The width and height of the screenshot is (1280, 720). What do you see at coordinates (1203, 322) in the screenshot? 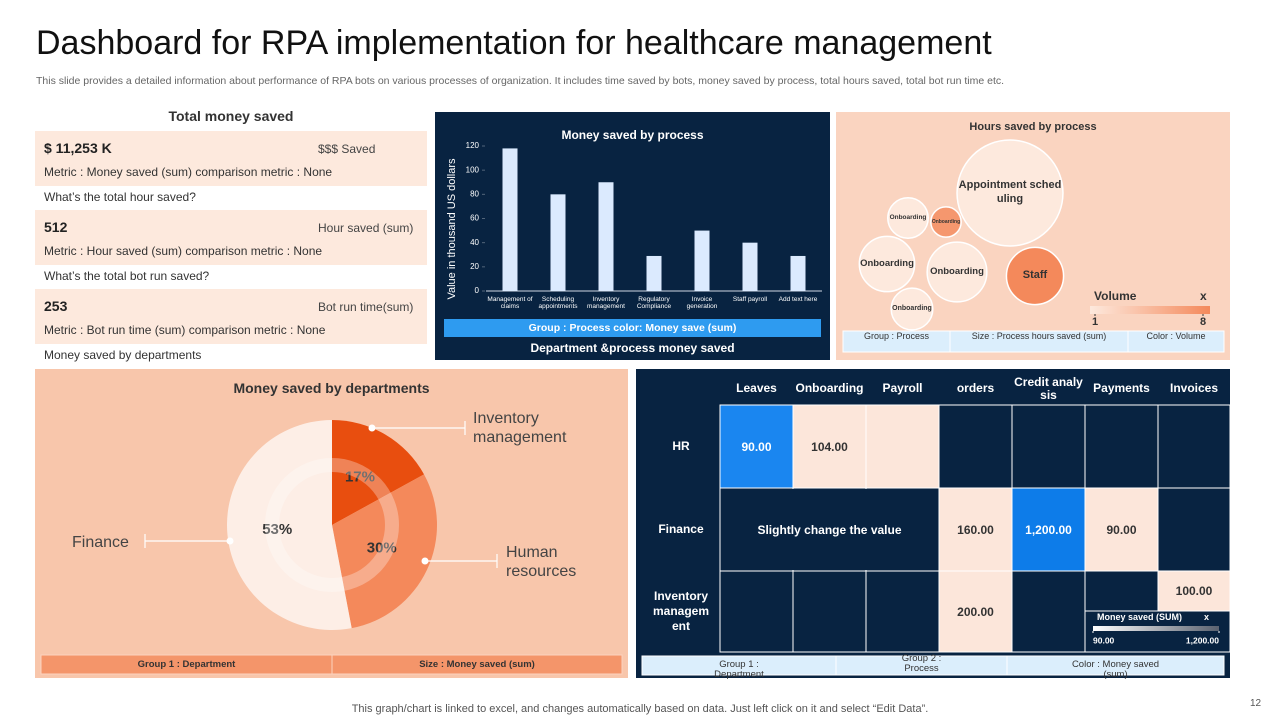
I see `color-tick-label: 8` at bounding box center [1203, 322].